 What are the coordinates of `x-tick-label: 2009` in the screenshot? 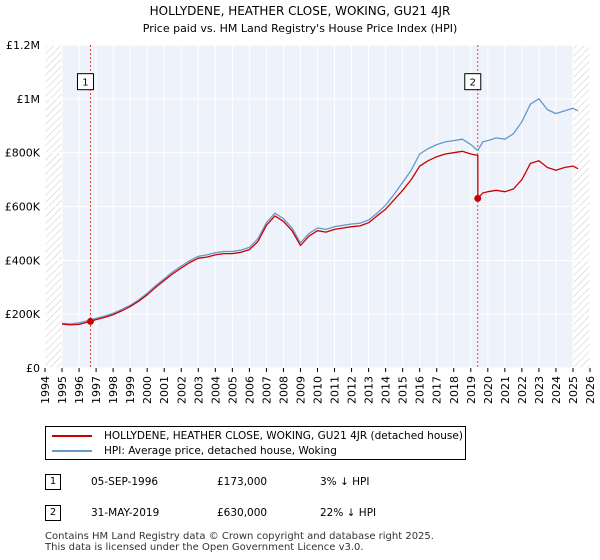 It's located at (300, 390).